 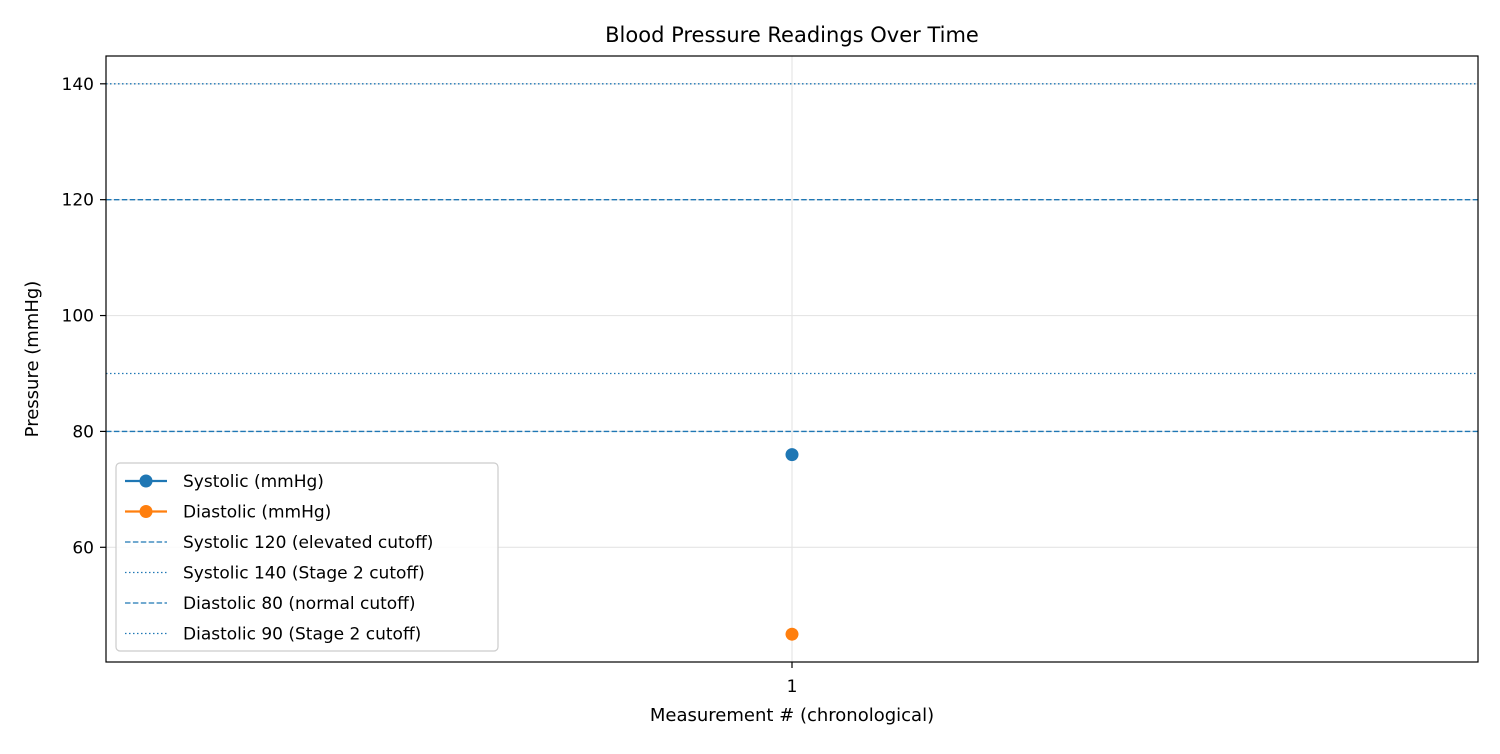 What do you see at coordinates (78, 85) in the screenshot?
I see `y-tick-label: 140` at bounding box center [78, 85].